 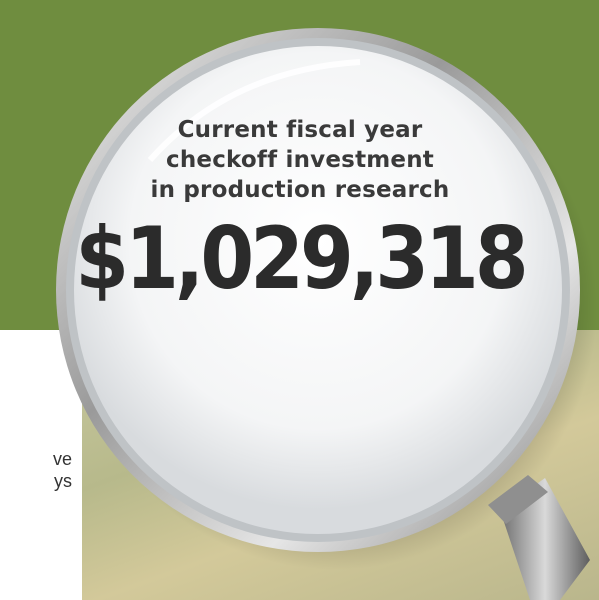 What do you see at coordinates (539, 537) in the screenshot?
I see `magnifier-handle` at bounding box center [539, 537].